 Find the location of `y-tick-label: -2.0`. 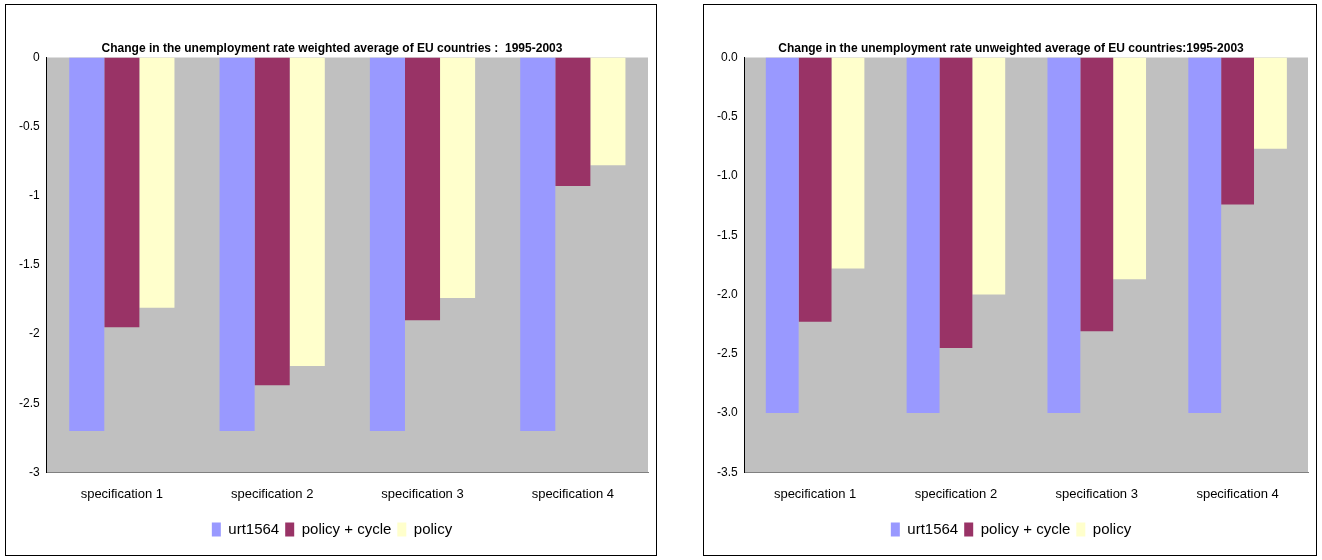

y-tick-label: -2.0 is located at coordinates (727, 293).